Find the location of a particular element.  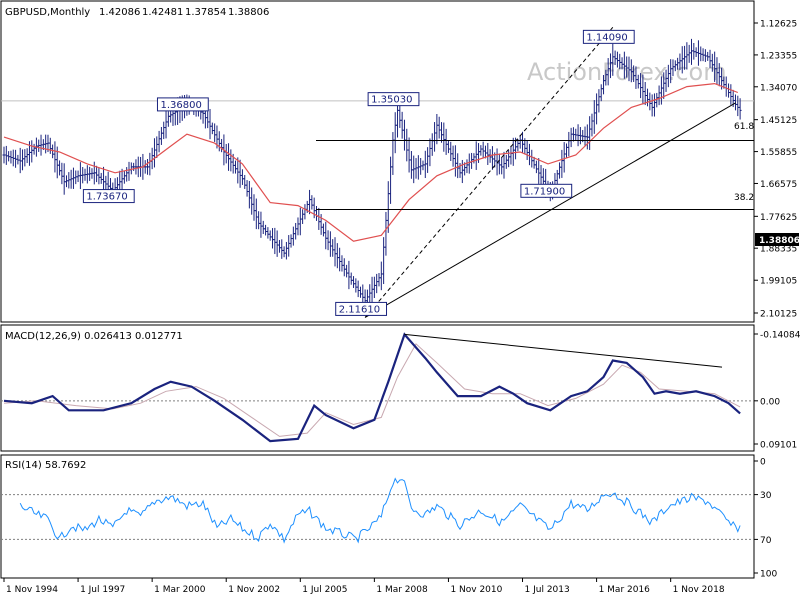

price-ohlc-open: 1.42086 is located at coordinates (119, 12).